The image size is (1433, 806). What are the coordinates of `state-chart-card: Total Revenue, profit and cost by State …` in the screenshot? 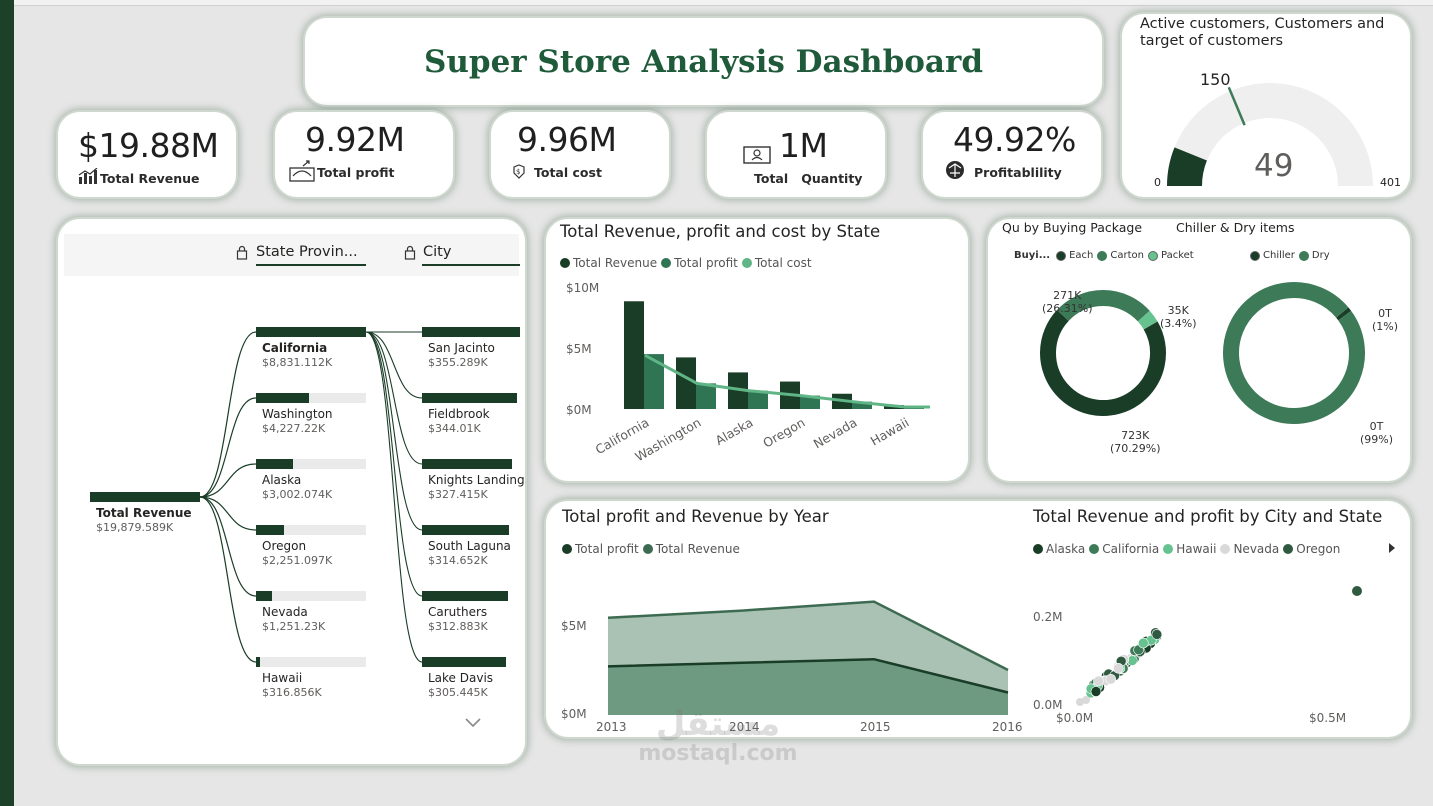 It's located at (757, 350).